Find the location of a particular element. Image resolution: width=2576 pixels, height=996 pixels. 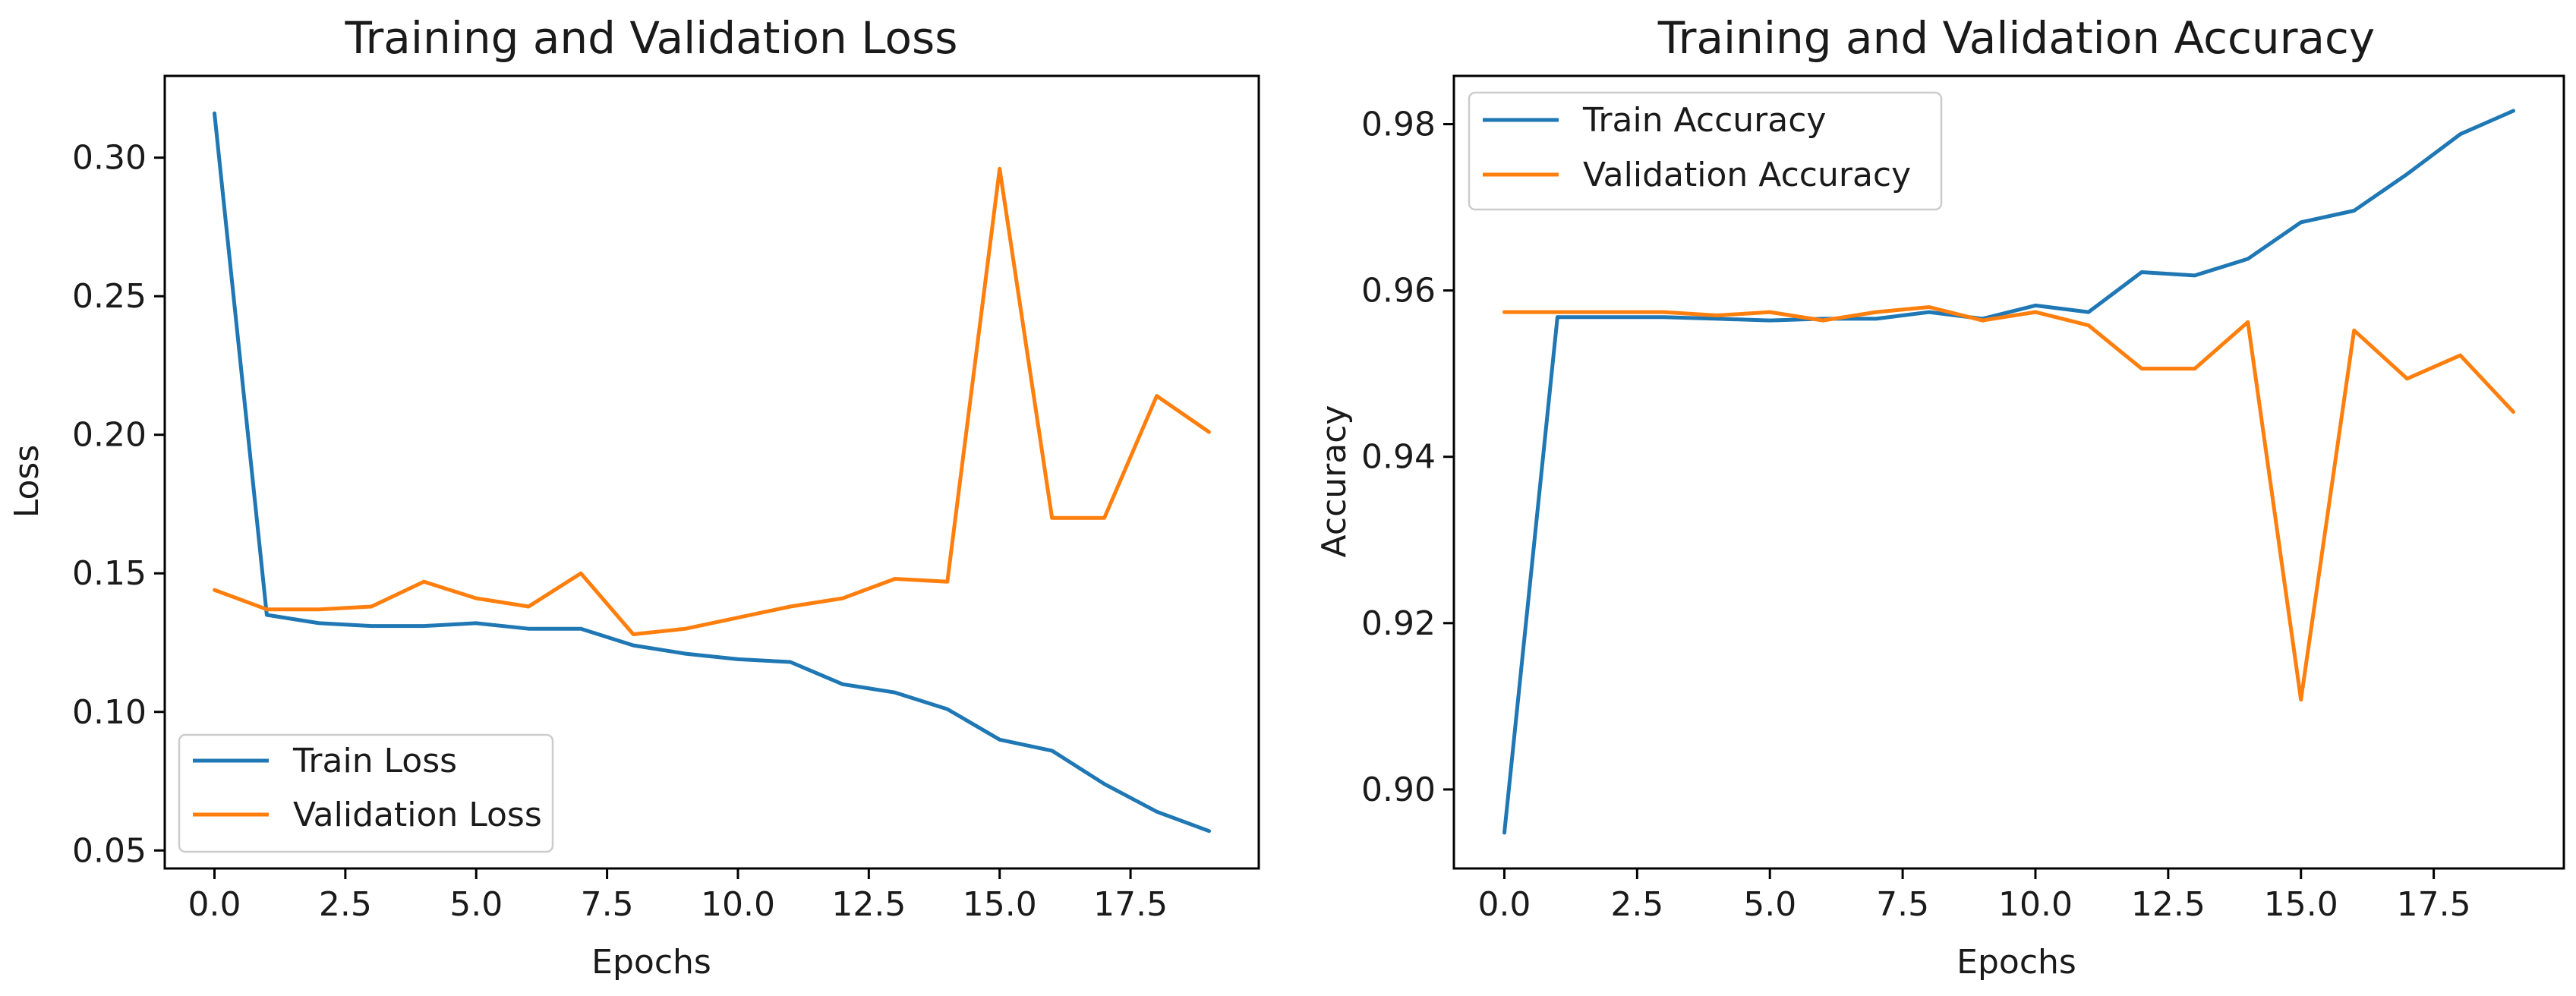

legend: Train Loss Validation Loss is located at coordinates (366, 793).